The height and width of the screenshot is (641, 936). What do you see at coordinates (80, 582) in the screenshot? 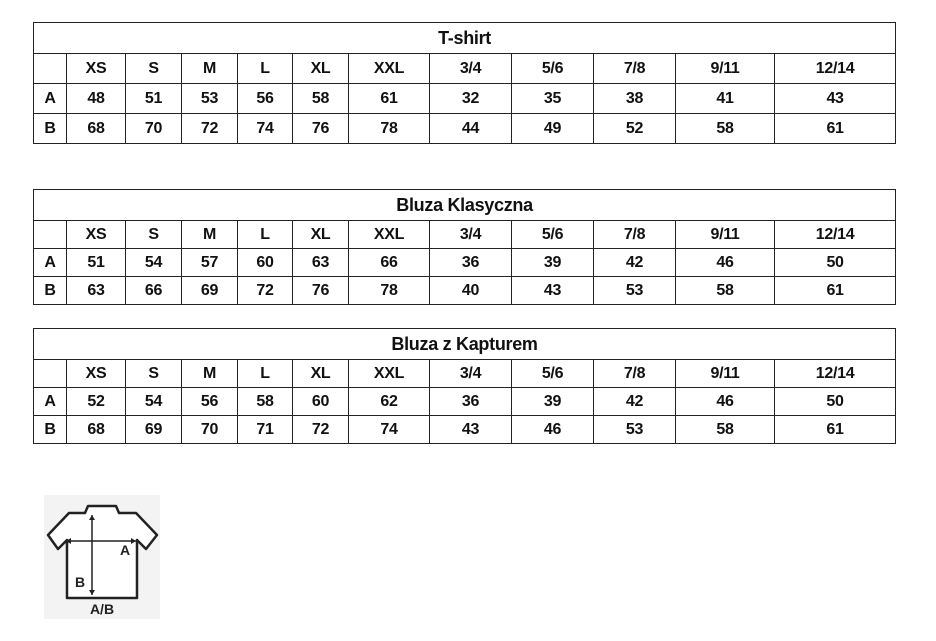
I see `label-b: B` at bounding box center [80, 582].